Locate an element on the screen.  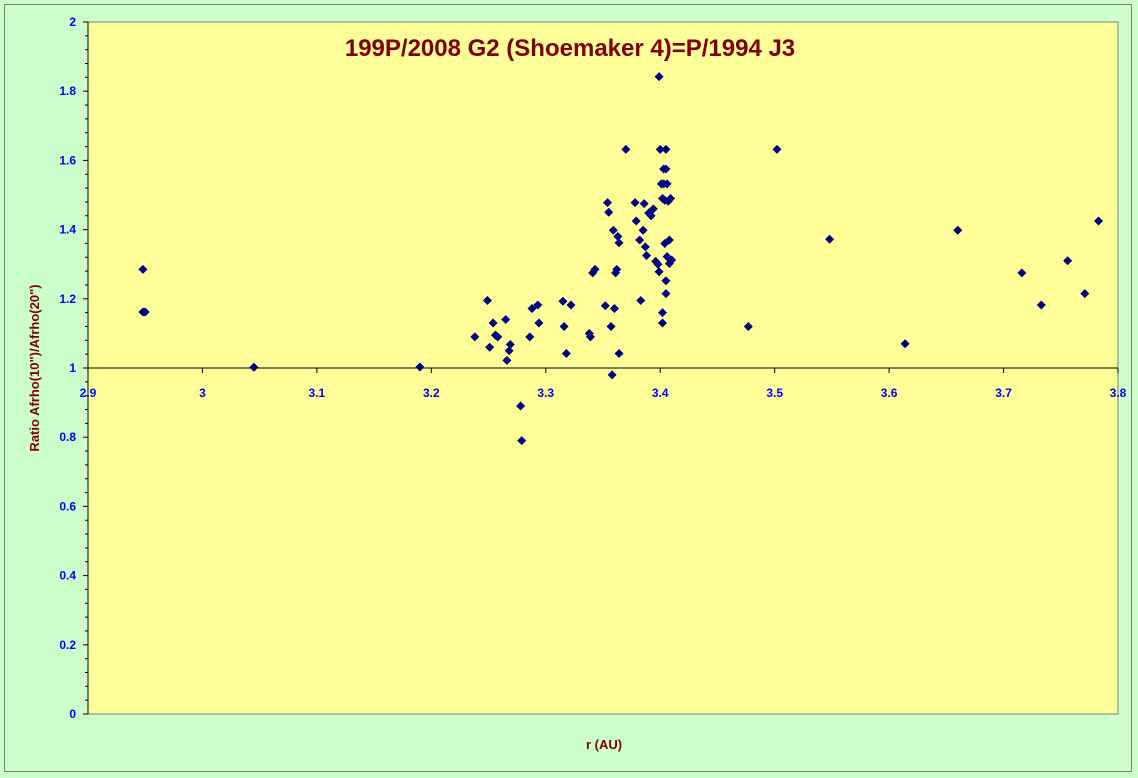
y-axis-title: Ratio Afrho(10")/Afrho(20") is located at coordinates (34, 367).